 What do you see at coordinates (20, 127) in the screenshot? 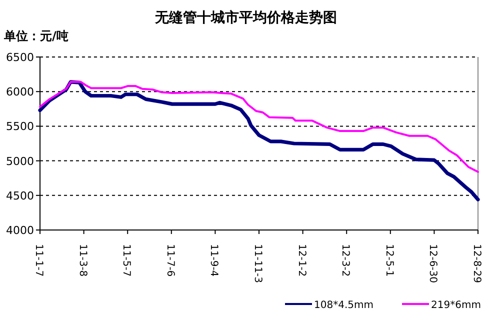
I see `y-tick-label: 5500` at bounding box center [20, 127].